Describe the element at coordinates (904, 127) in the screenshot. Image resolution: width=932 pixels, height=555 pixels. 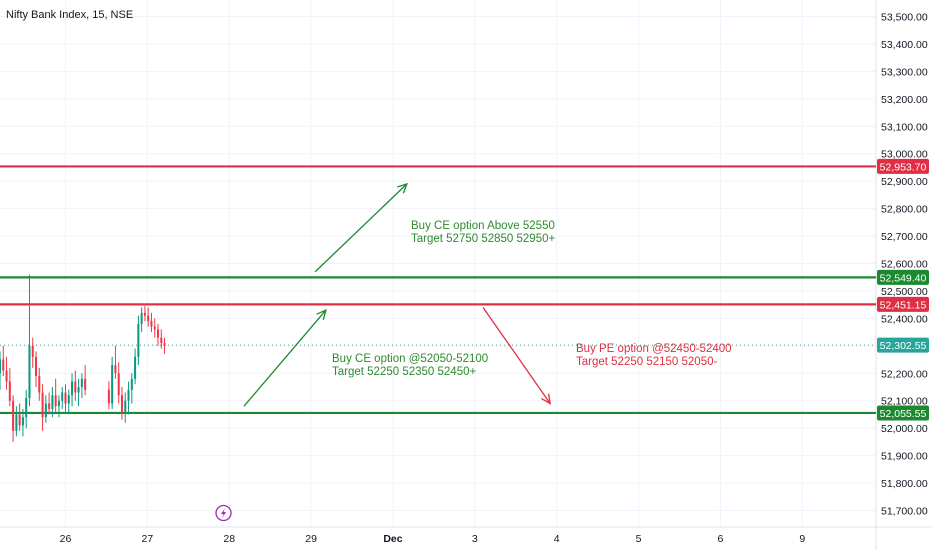
I see `price-tick-label: 53,100.00` at that location.